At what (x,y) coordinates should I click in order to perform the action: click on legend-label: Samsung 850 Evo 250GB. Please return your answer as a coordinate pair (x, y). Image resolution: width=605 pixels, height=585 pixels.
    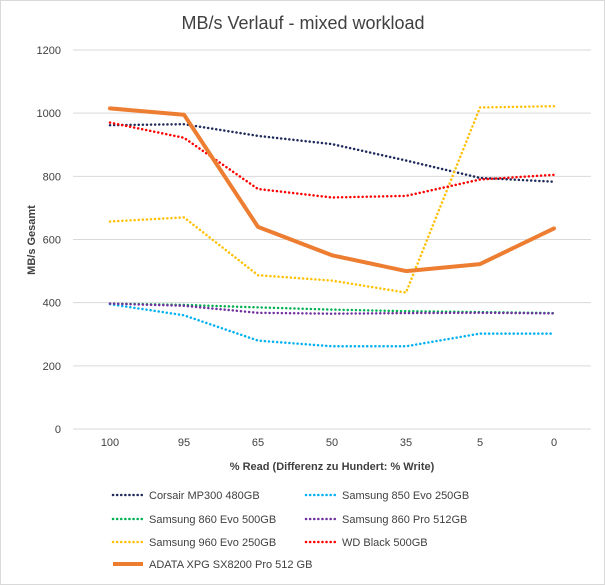
    Looking at the image, I should click on (405, 496).